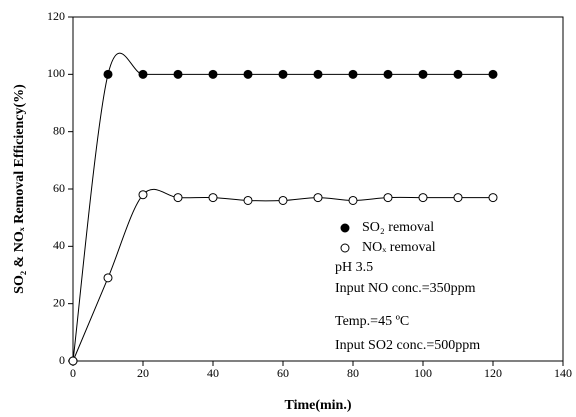 This screenshot has height=417, width=576. I want to click on x-tick-label: 0, so click(73, 373).